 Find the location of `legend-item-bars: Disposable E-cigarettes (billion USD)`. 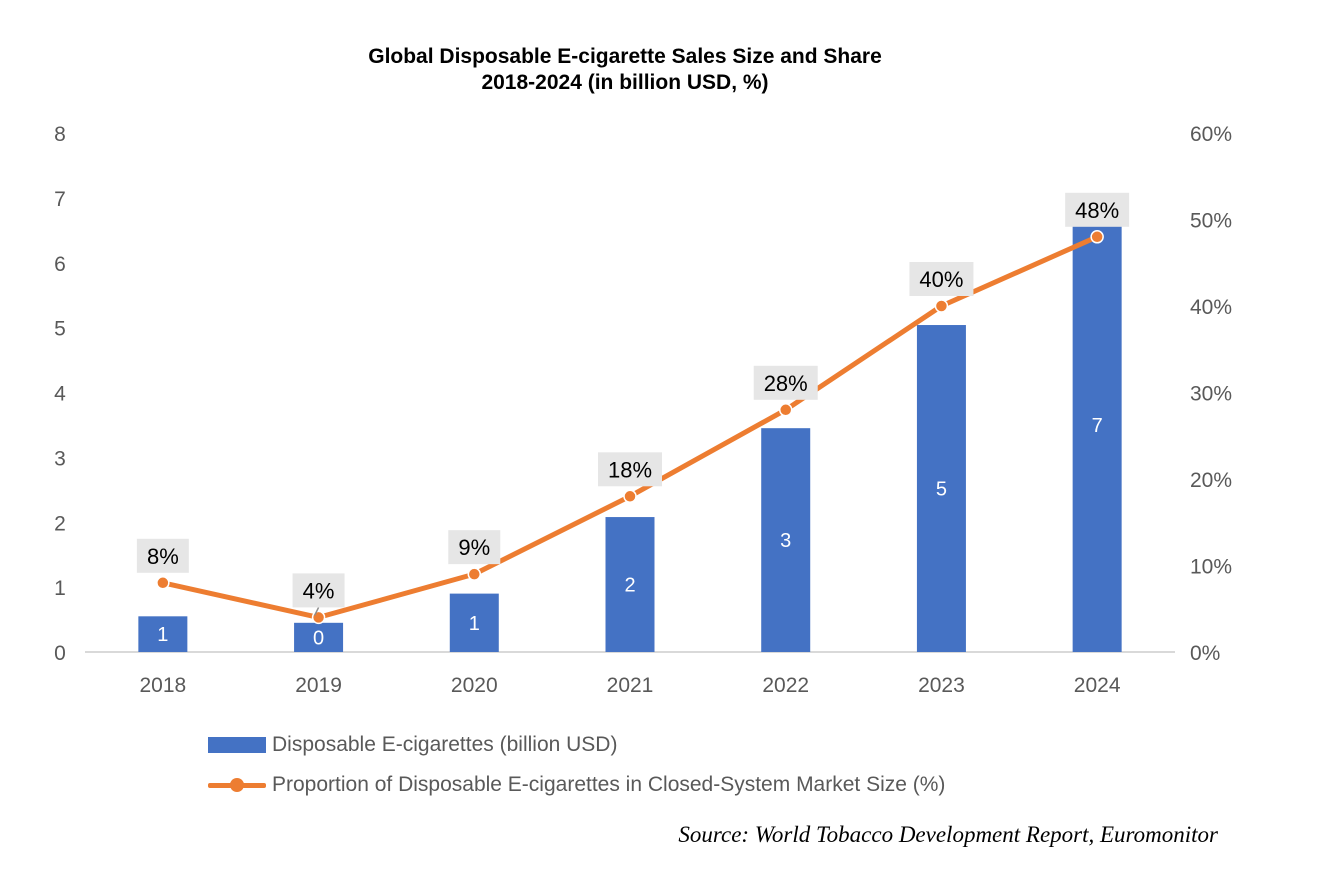

legend-item-bars: Disposable E-cigarettes (billion USD) is located at coordinates (412, 745).